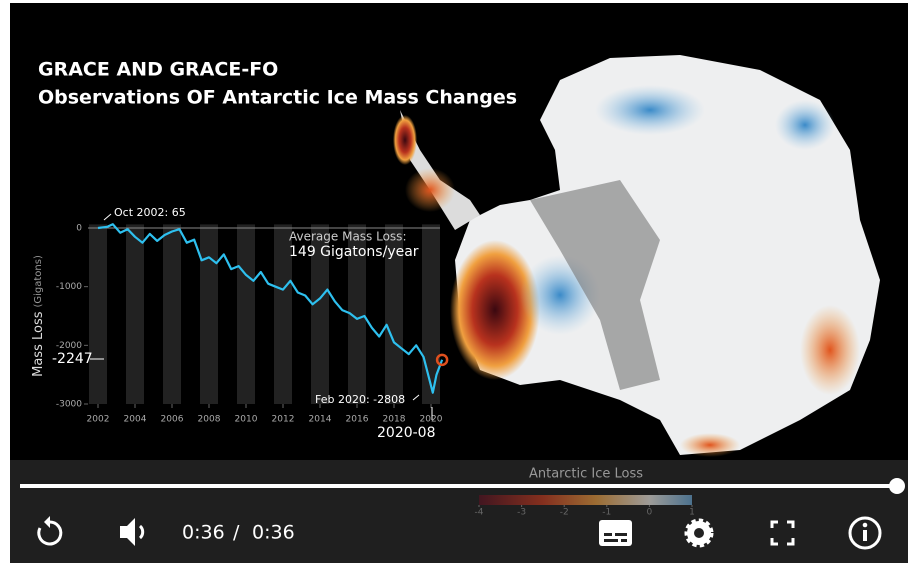  Describe the element at coordinates (347, 237) in the screenshot. I see `average-label: Average Mass Loss:` at that location.